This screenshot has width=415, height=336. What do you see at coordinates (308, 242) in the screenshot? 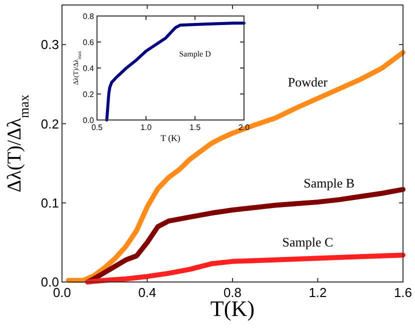
I see `series-label: Sample C` at bounding box center [308, 242].